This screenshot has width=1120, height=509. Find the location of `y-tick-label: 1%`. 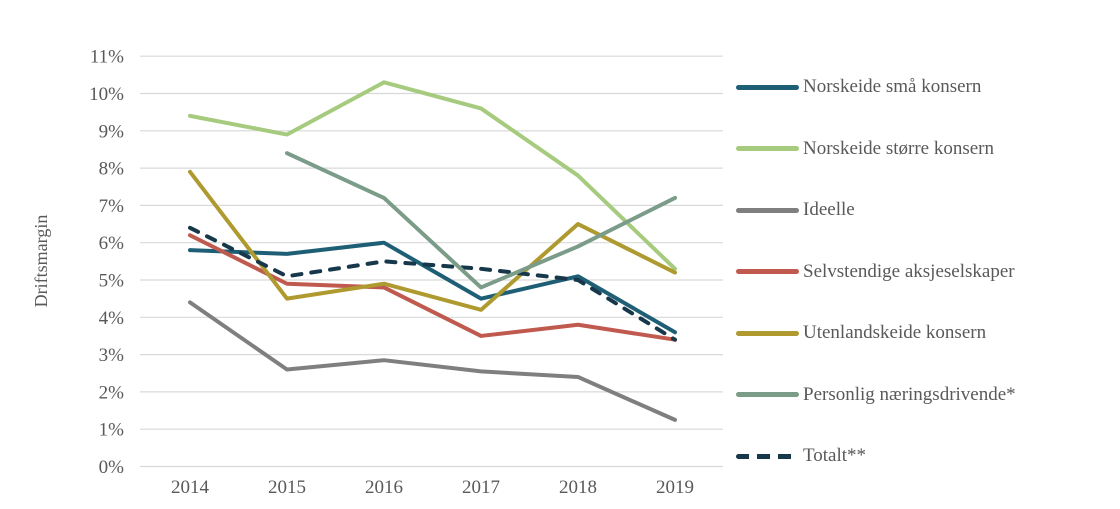

y-tick-label: 1% is located at coordinates (112, 430).